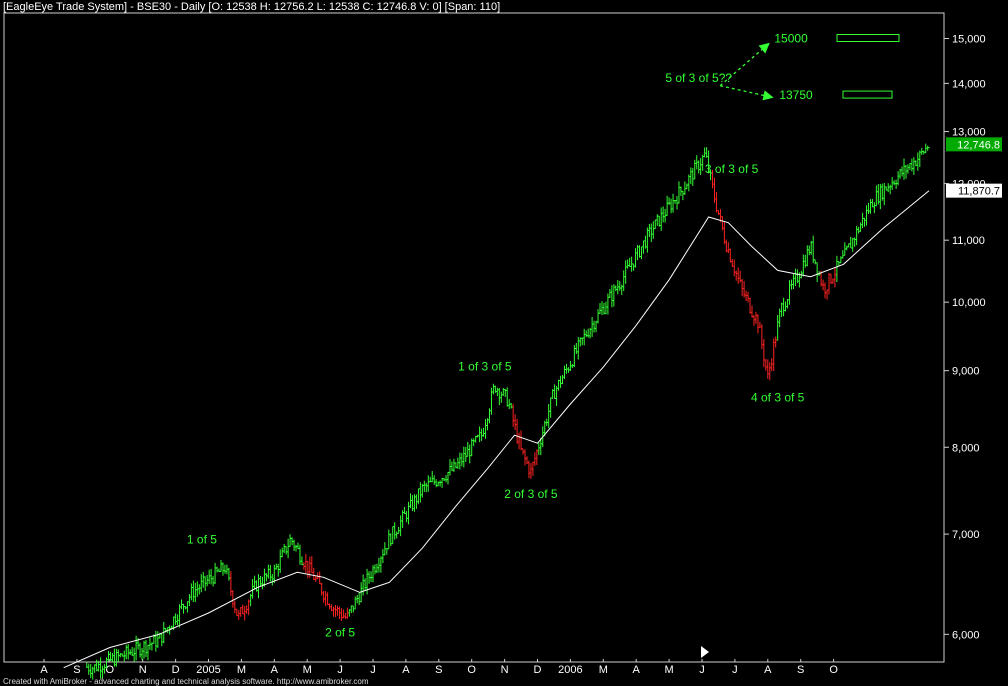 Image resolution: width=1008 pixels, height=686 pixels. Describe the element at coordinates (570, 670) in the screenshot. I see `x-tick-label: 2006` at that location.